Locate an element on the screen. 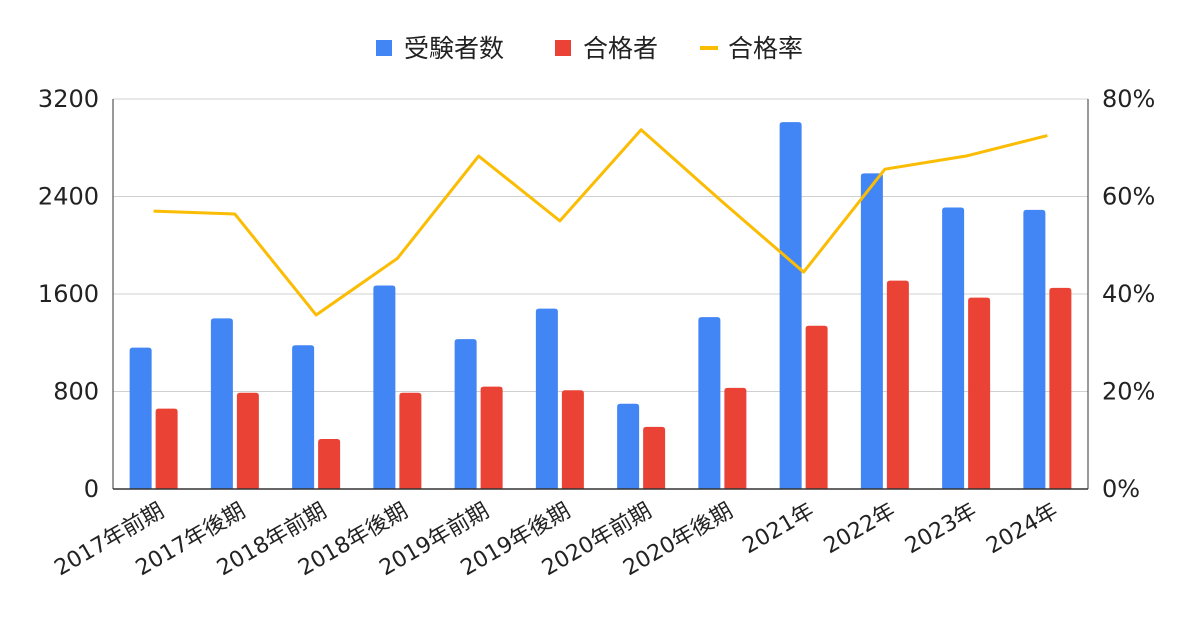 The image size is (1200, 630). right-axis-tick-label: 40% is located at coordinates (1128, 294).